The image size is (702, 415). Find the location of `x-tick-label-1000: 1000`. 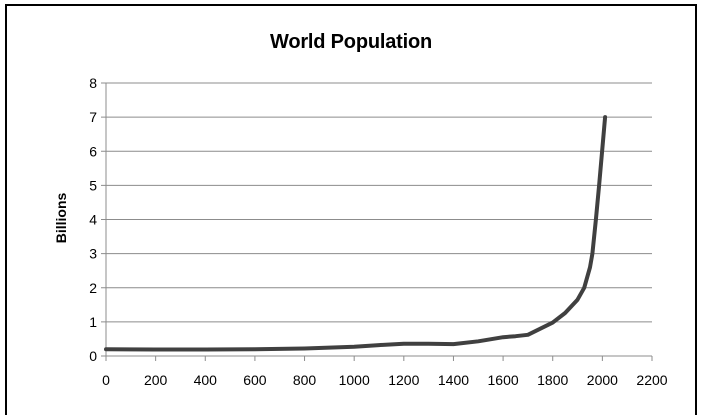

x-tick-label-1000: 1000 is located at coordinates (354, 380).